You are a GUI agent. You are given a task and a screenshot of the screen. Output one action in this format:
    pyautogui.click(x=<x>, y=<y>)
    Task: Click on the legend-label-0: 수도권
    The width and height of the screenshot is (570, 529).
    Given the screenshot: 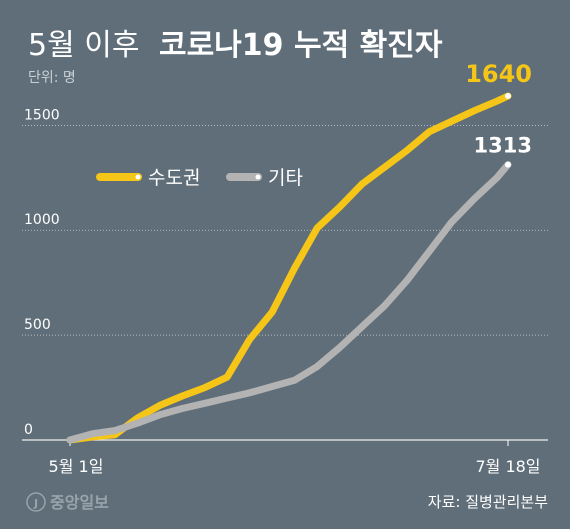 What is the action you would take?
    pyautogui.click(x=174, y=178)
    